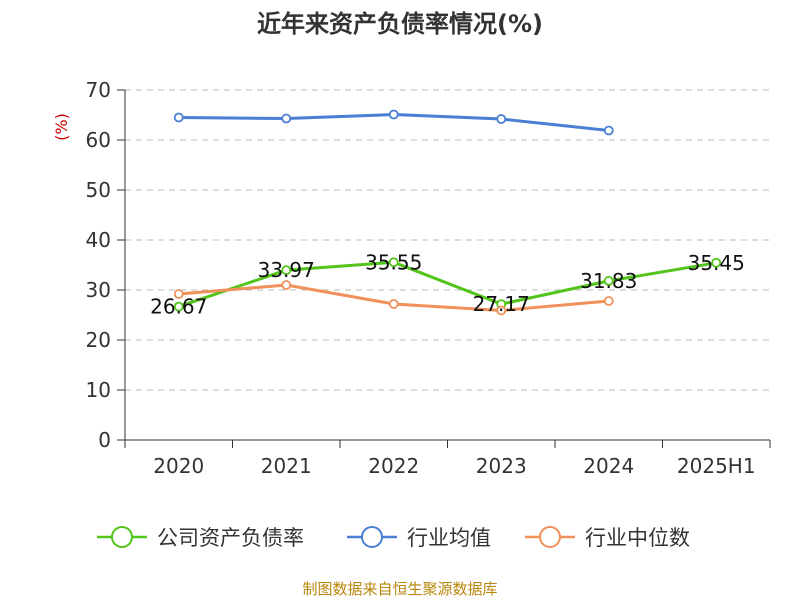  What do you see at coordinates (98, 240) in the screenshot?
I see `y-tick-label: 40` at bounding box center [98, 240].